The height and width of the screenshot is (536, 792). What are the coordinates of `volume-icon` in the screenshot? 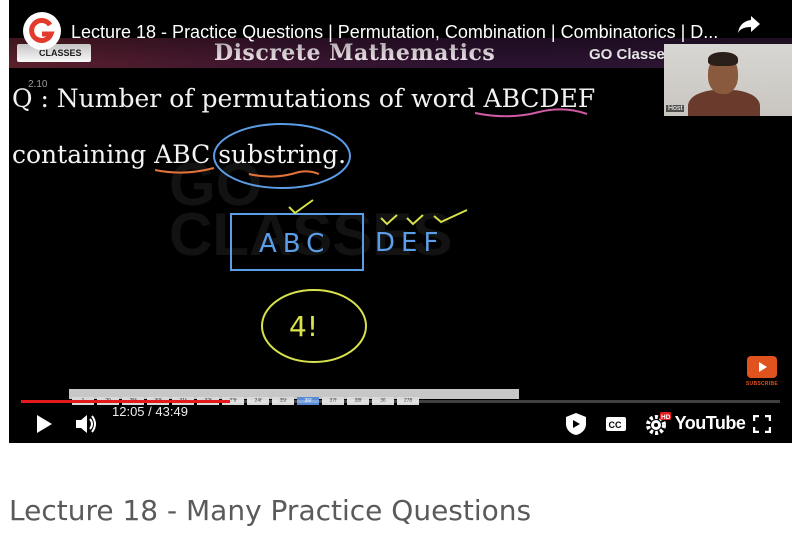 It's located at (86, 423).